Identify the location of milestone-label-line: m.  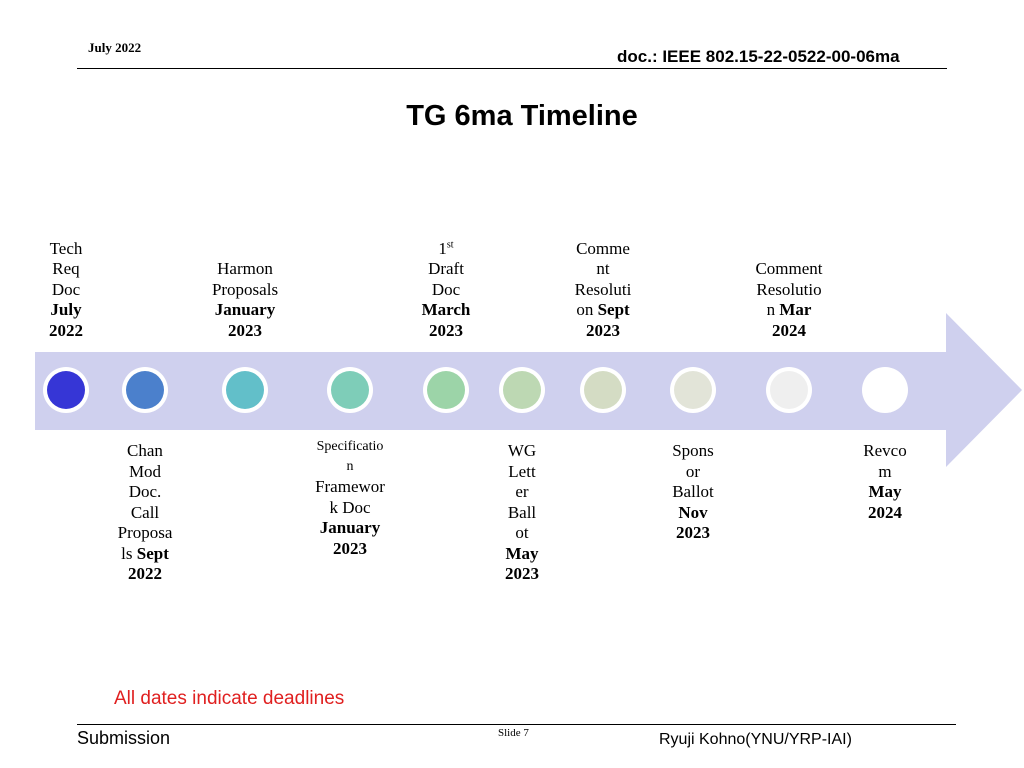
(885, 472).